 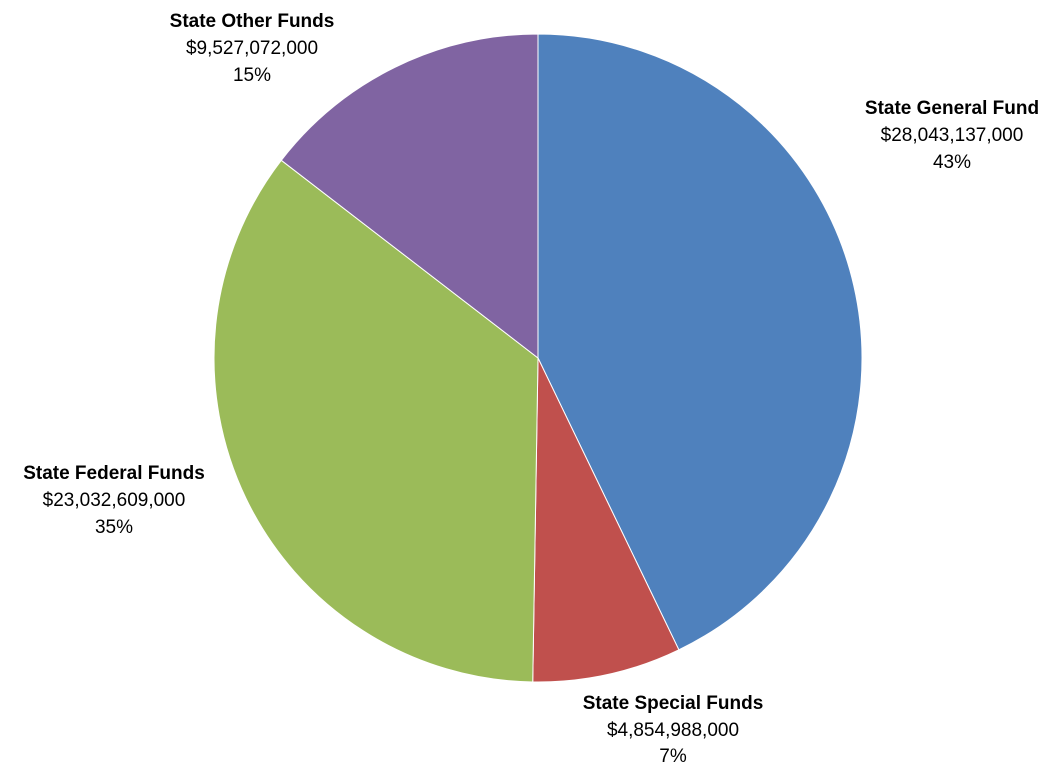 I want to click on slice-label-name: State Federal Funds, so click(x=114, y=473).